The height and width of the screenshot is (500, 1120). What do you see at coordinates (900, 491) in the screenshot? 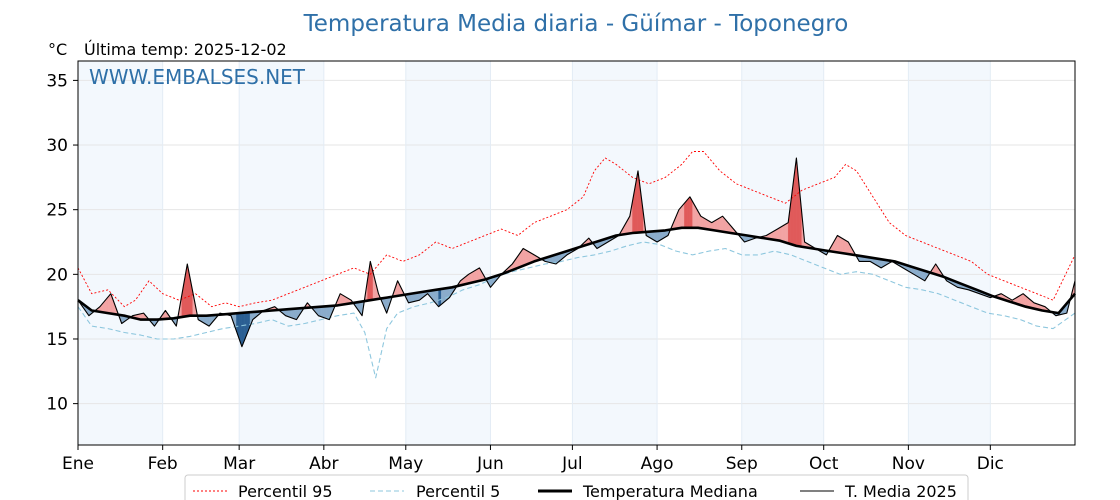
I see `legend-label-2025: T. Media 2025` at bounding box center [900, 491].